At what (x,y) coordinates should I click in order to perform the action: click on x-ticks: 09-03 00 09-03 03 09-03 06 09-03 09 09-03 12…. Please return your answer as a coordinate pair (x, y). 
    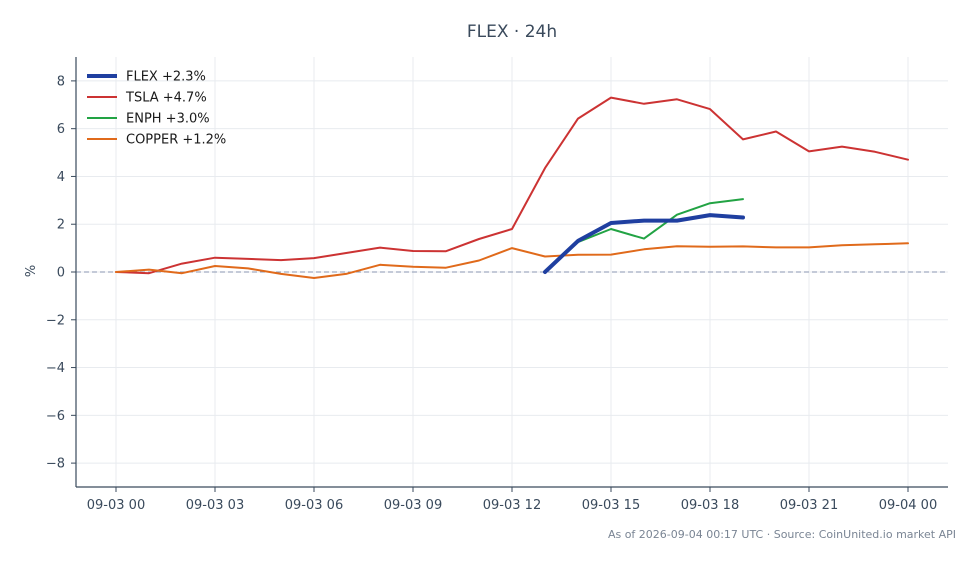
    Looking at the image, I should click on (512, 500).